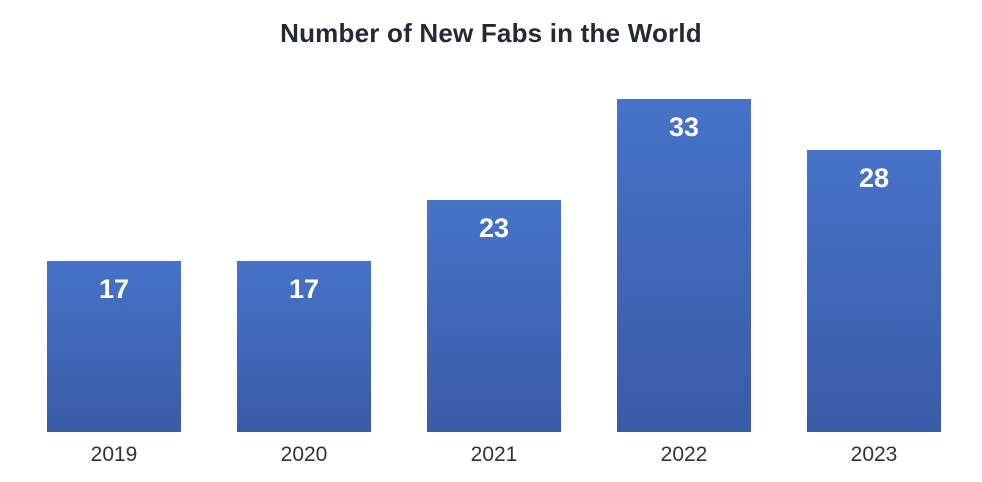  What do you see at coordinates (491, 33) in the screenshot?
I see `chart-title: Number of New Fabs in the World` at bounding box center [491, 33].